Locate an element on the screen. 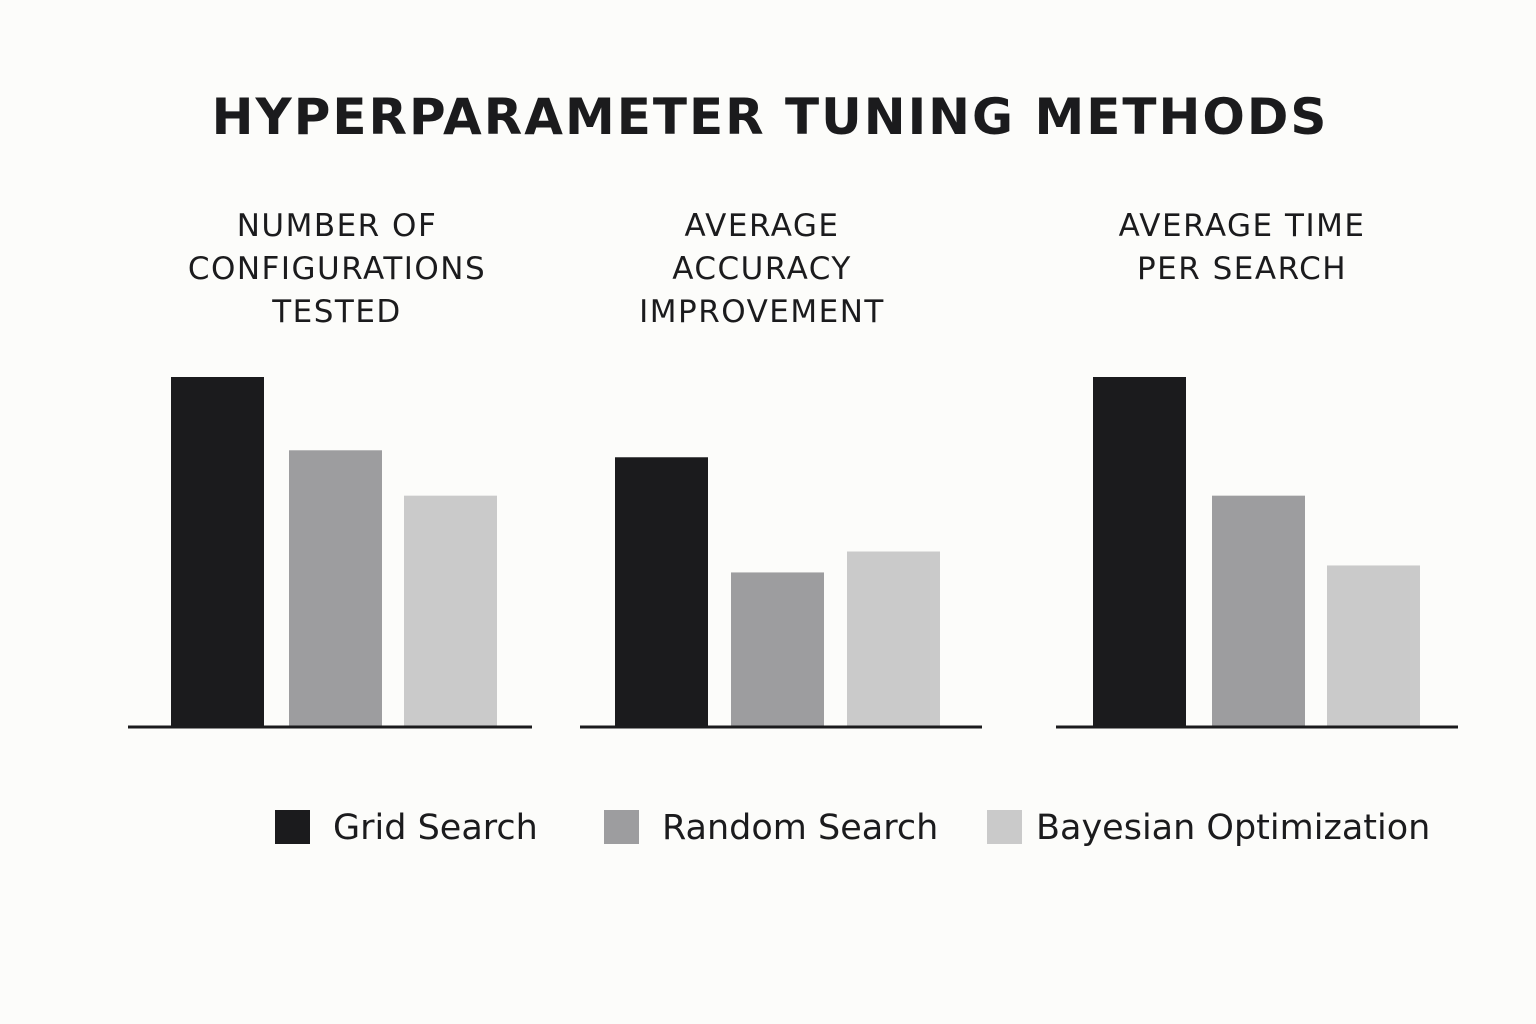  legend-label: Bayesian Optimization is located at coordinates (1233, 828).